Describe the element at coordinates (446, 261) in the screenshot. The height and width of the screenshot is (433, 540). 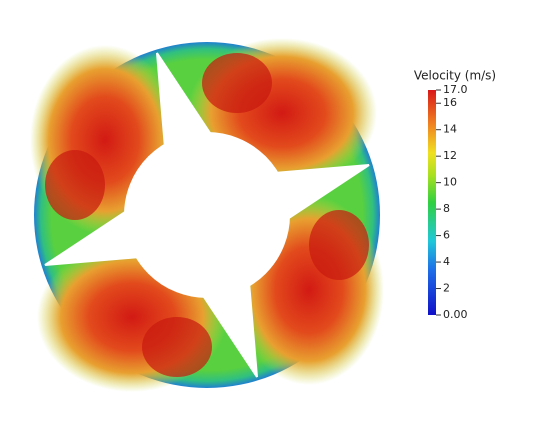
I see `tick-label: 4` at that location.